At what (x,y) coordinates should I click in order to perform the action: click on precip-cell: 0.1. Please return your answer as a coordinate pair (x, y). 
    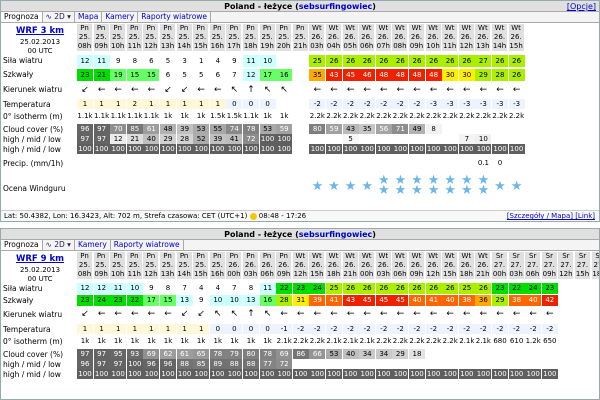
    Looking at the image, I should click on (483, 163).